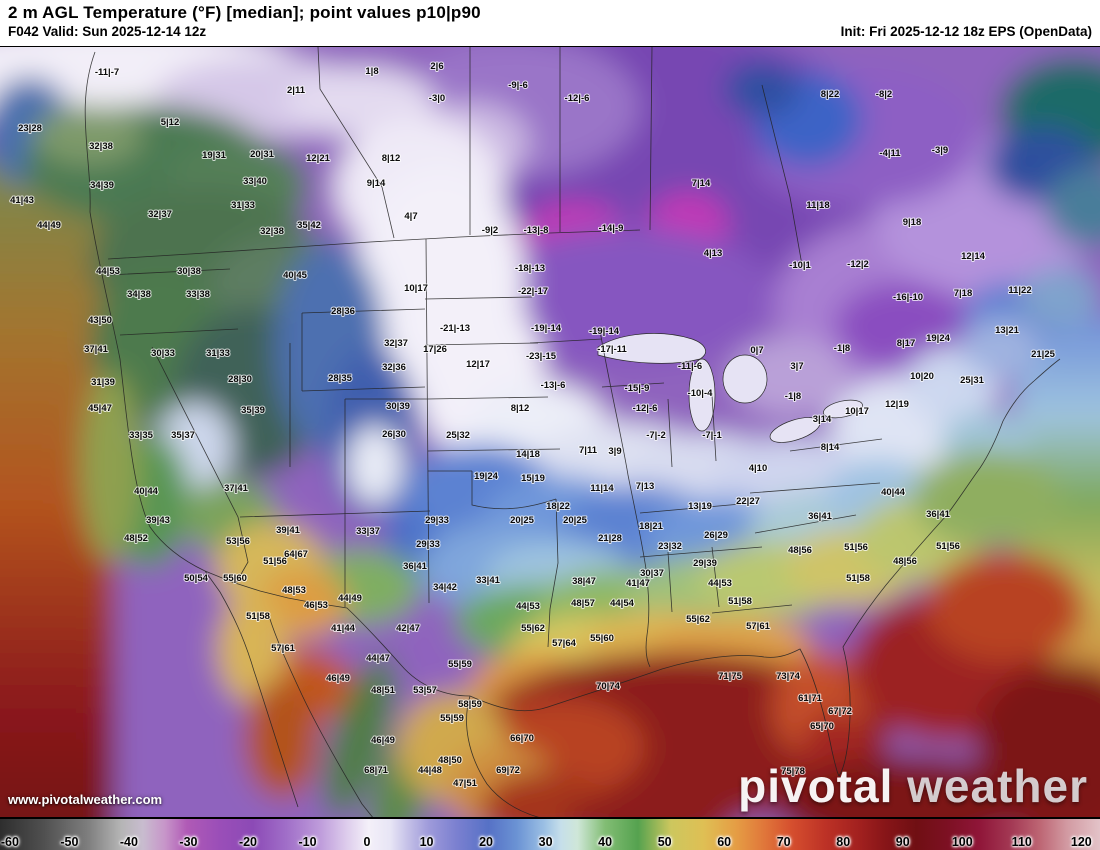 Image resolution: width=1100 pixels, height=850 pixels. I want to click on mississippi-river, so click(625, 499).